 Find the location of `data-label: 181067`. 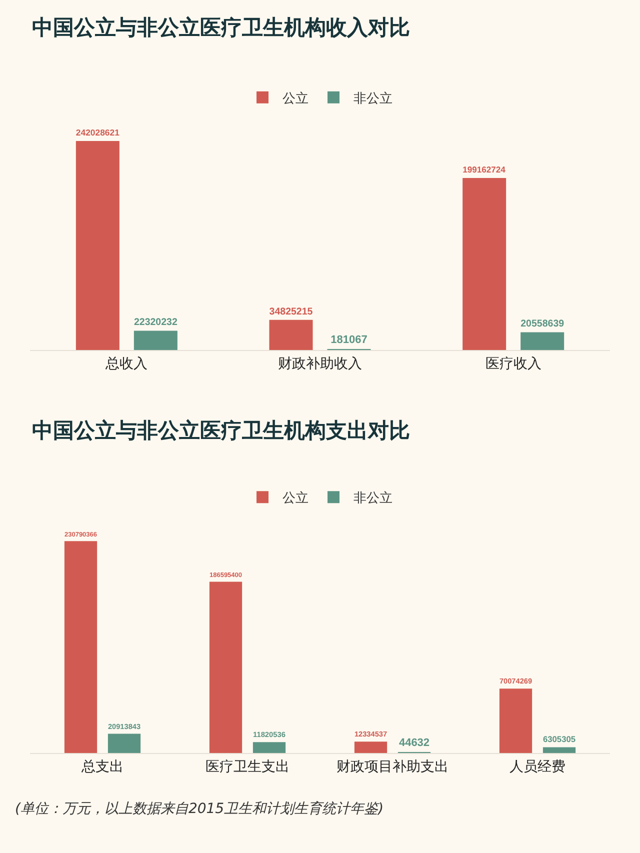

data-label: 181067 is located at coordinates (349, 340).